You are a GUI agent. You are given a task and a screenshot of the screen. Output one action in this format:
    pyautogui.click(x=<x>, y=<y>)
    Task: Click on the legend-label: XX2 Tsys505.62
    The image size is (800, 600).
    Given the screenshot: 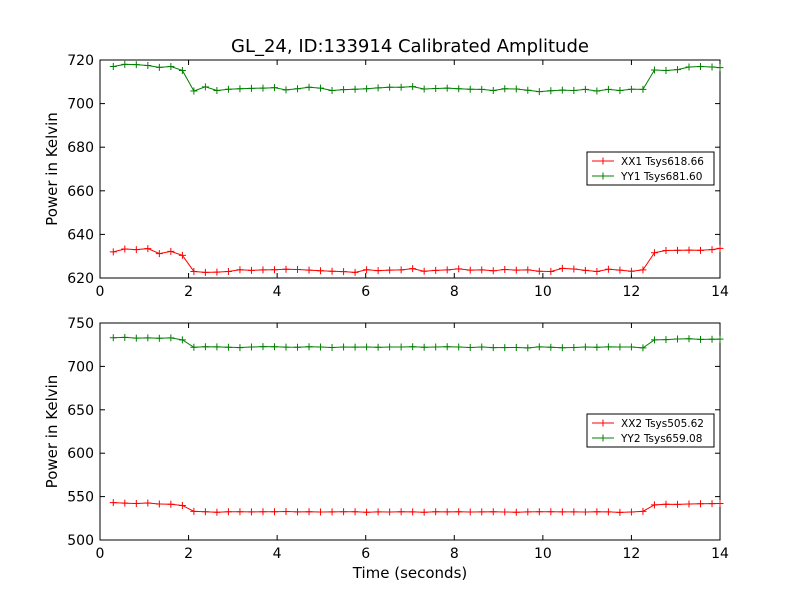 What is the action you would take?
    pyautogui.click(x=662, y=424)
    